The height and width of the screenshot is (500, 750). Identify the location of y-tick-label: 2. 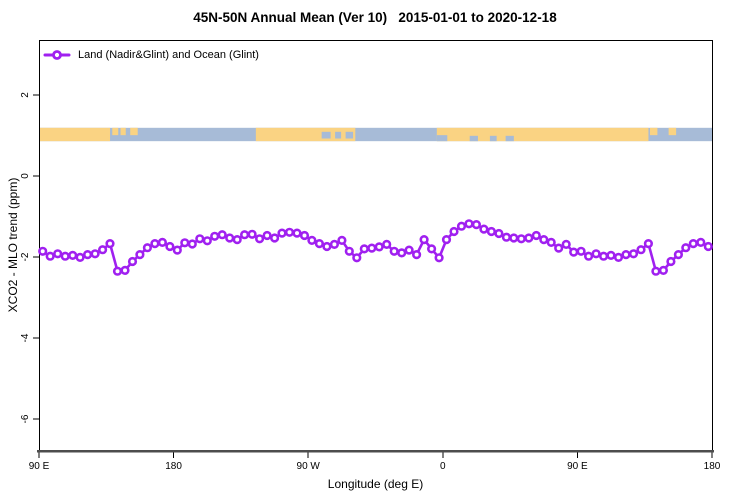
(25, 95).